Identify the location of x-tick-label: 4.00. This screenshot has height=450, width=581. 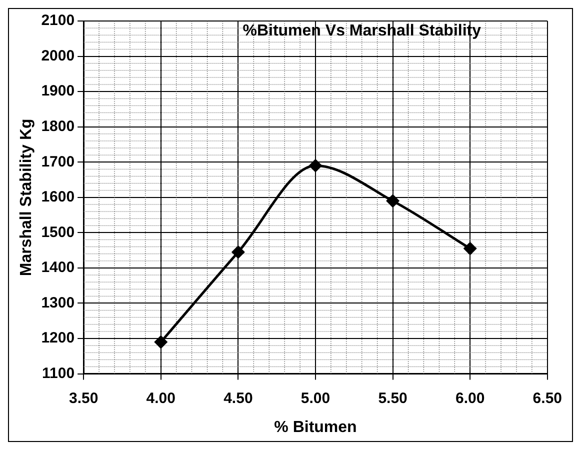
(161, 398).